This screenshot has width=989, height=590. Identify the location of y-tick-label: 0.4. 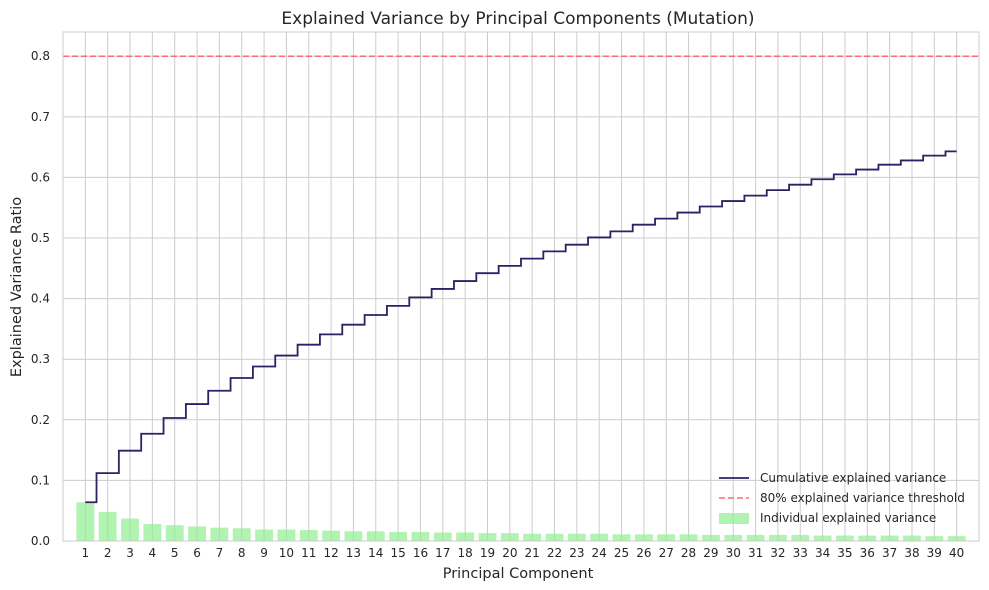
(40, 299).